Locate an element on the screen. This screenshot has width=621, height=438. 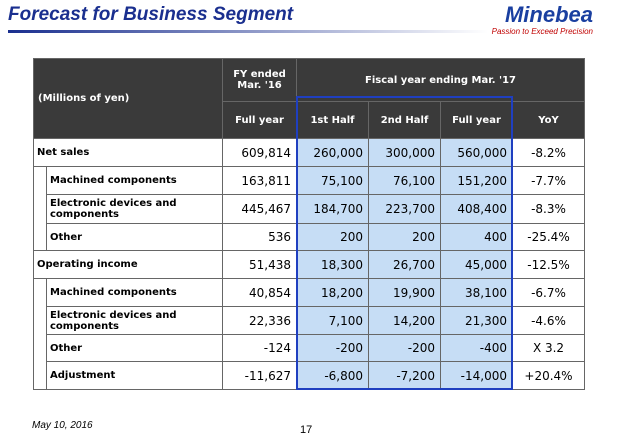
value-cell: 75,100 is located at coordinates (332, 180).